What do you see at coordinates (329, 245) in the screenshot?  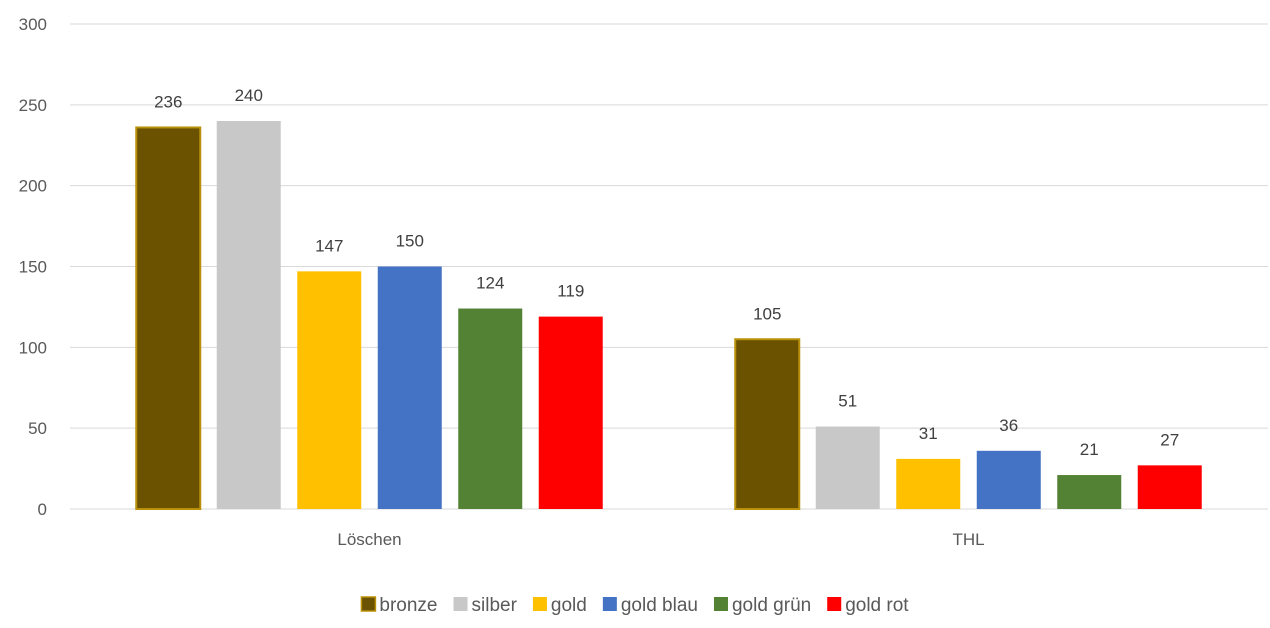 I see `data-label: 147` at bounding box center [329, 245].